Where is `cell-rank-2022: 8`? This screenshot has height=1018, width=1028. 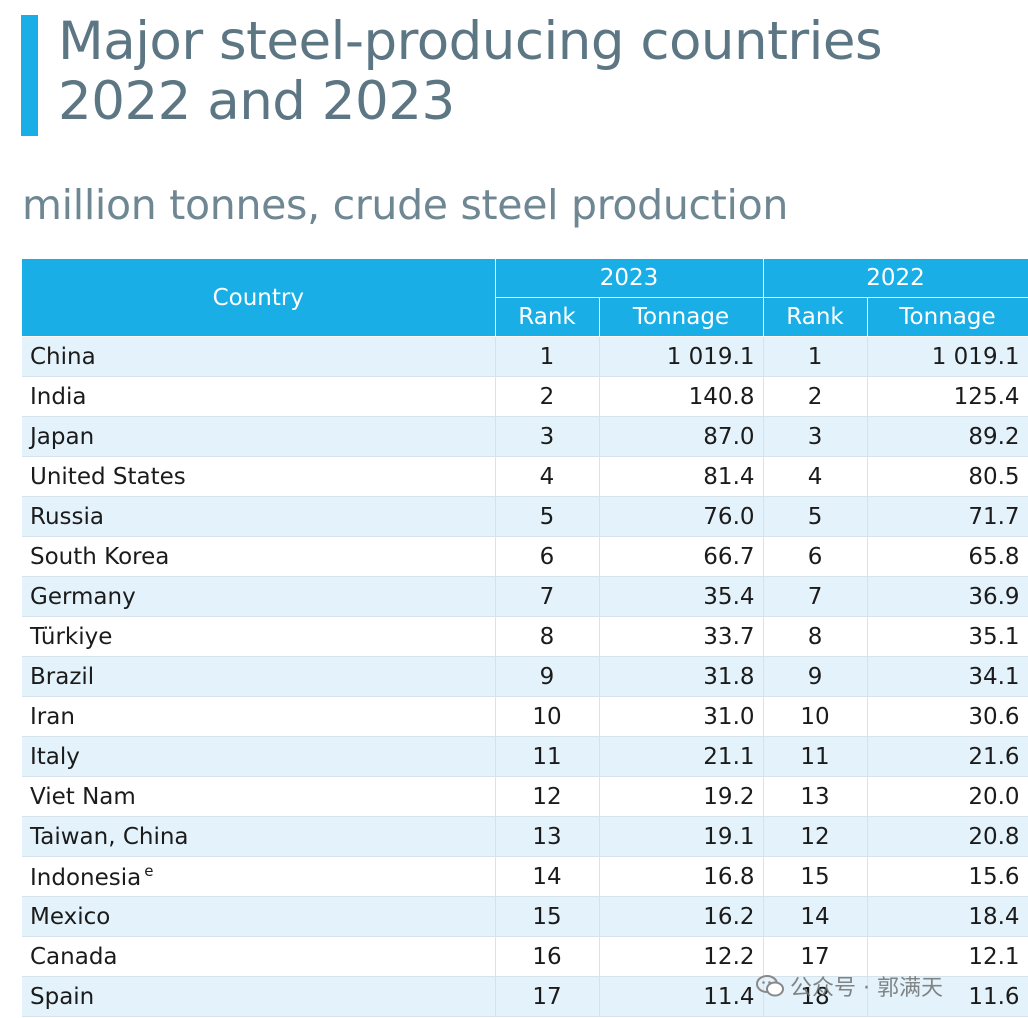 cell-rank-2022: 8 is located at coordinates (815, 636).